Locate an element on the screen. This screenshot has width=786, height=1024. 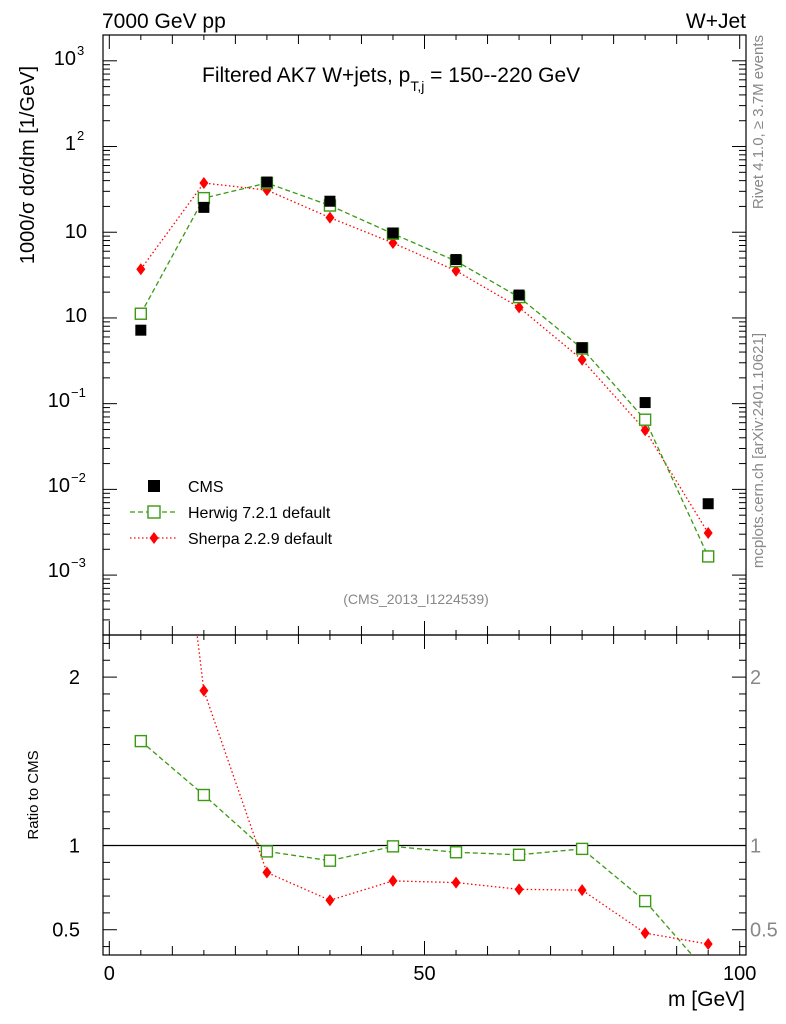
process-label: W+Jet is located at coordinates (716, 21).